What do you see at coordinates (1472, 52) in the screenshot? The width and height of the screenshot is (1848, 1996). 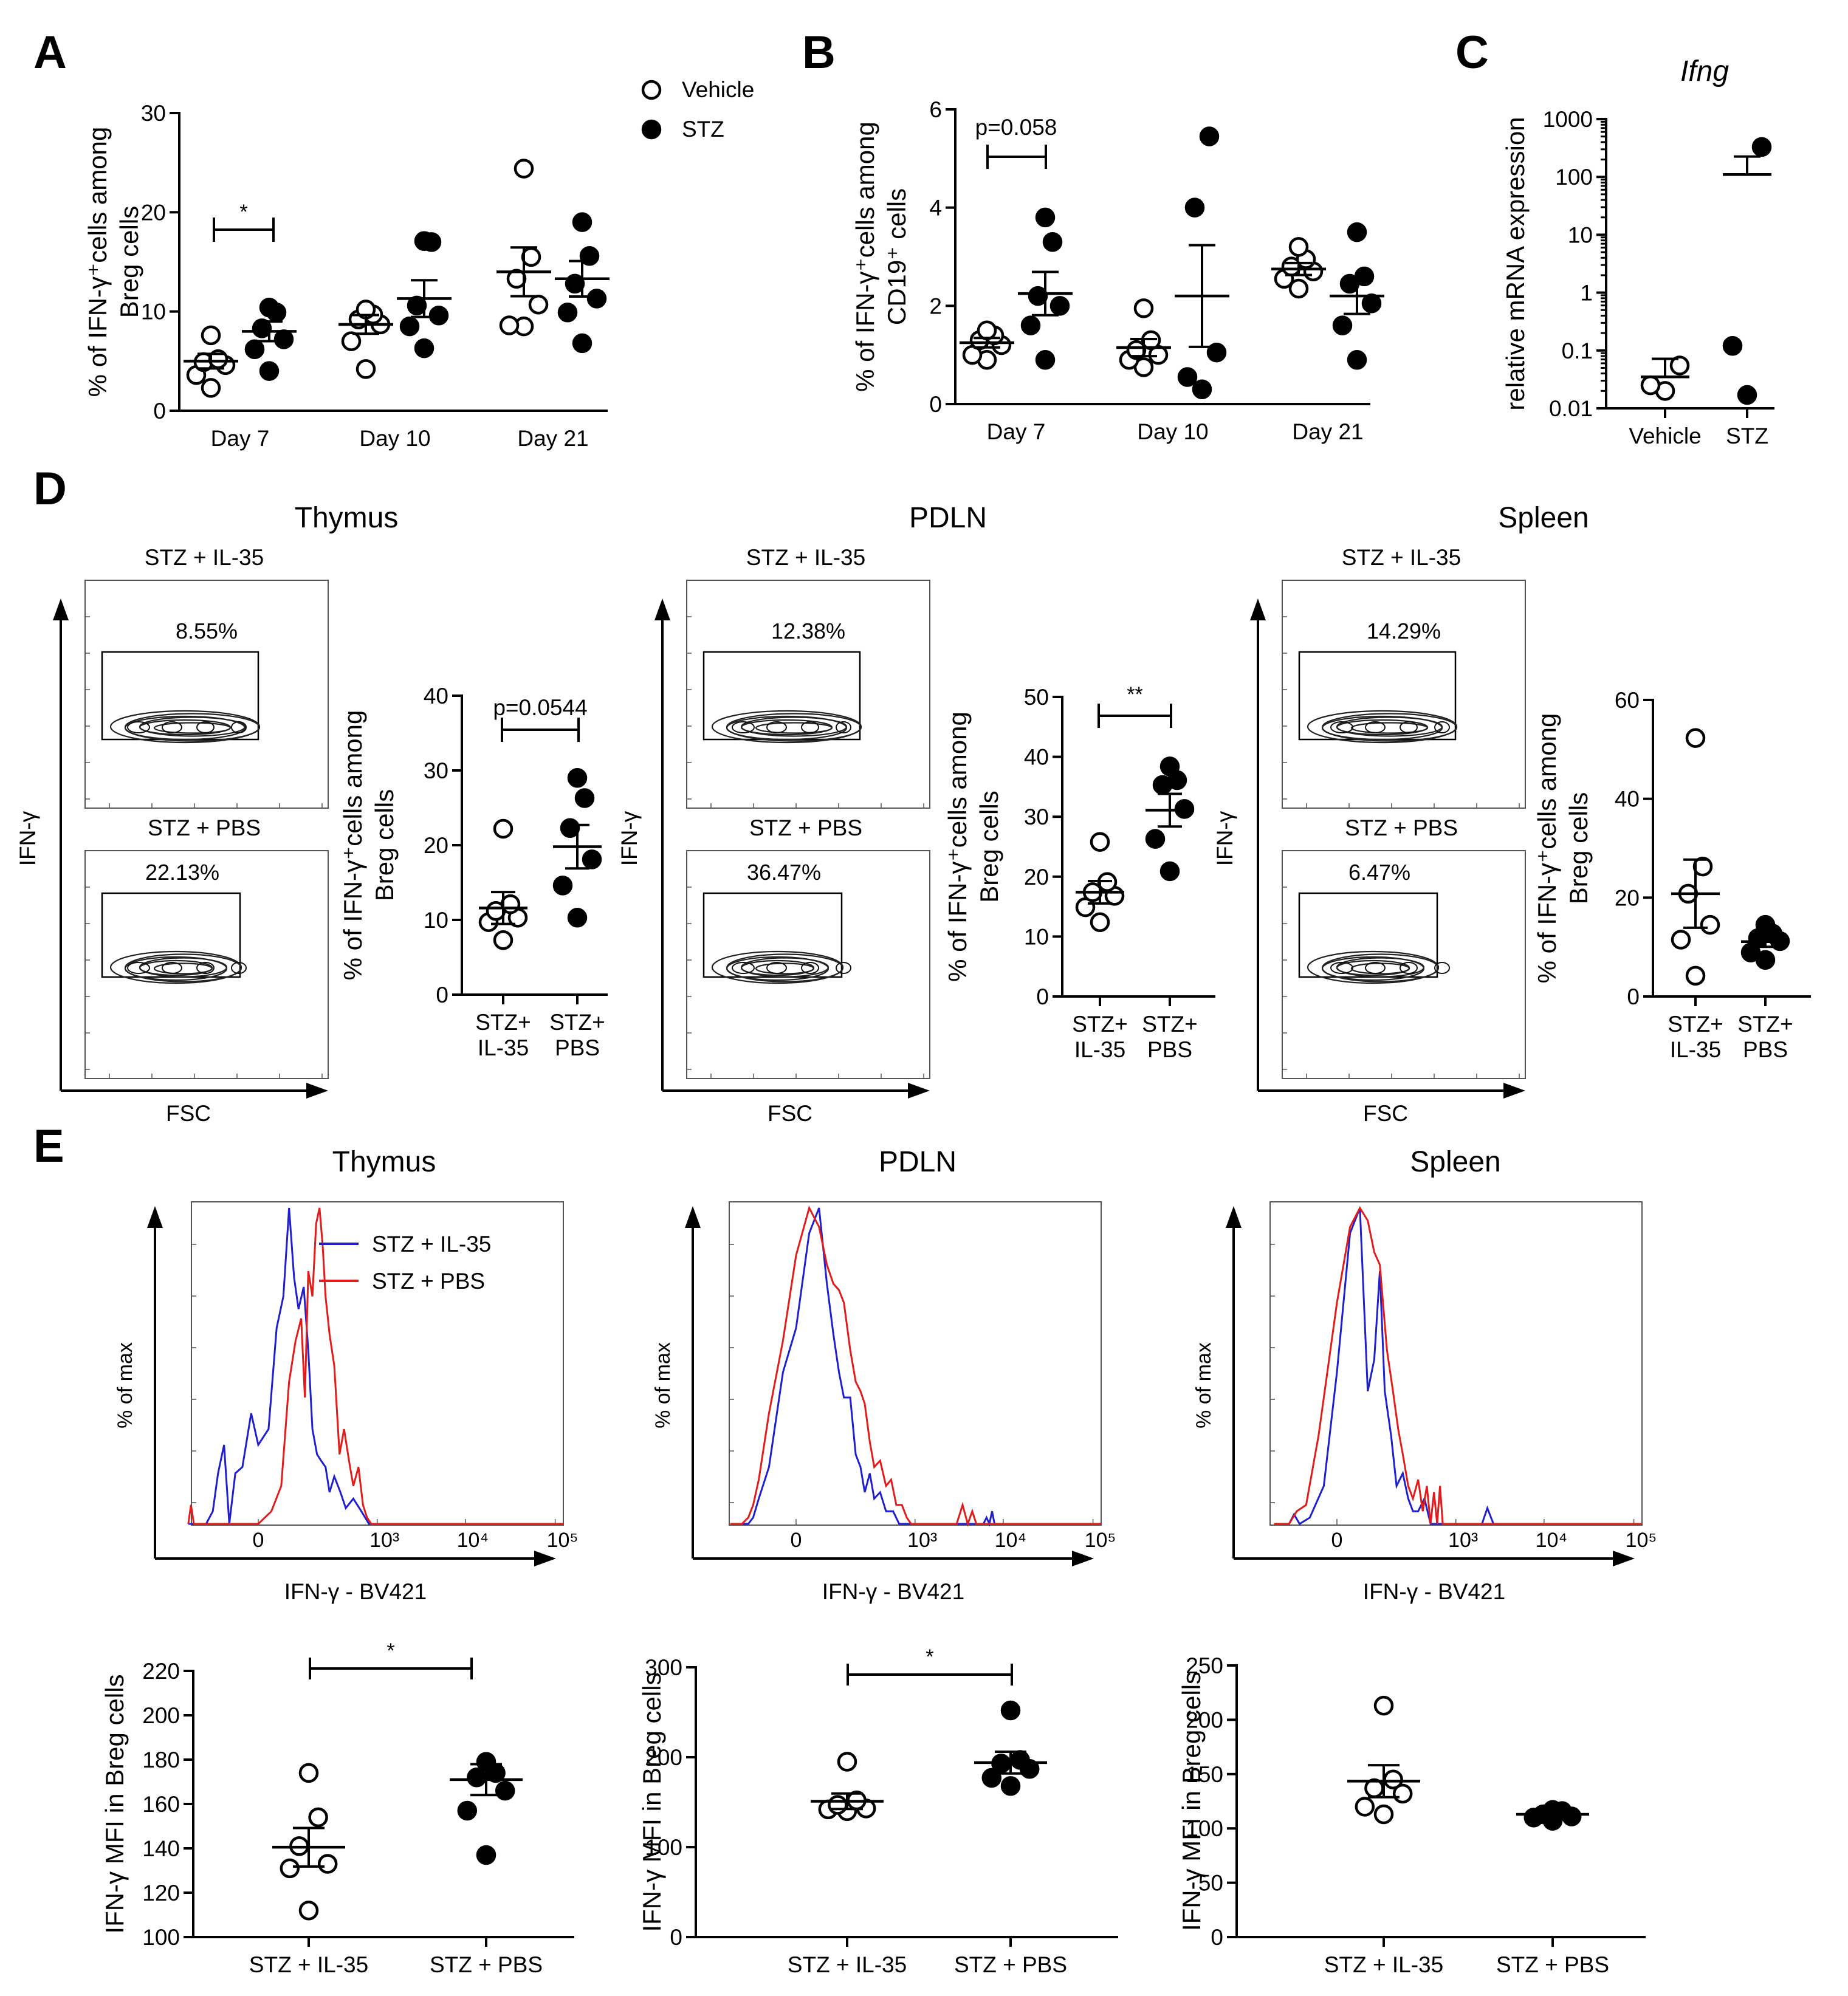 I see `panel-label-c: C` at bounding box center [1472, 52].